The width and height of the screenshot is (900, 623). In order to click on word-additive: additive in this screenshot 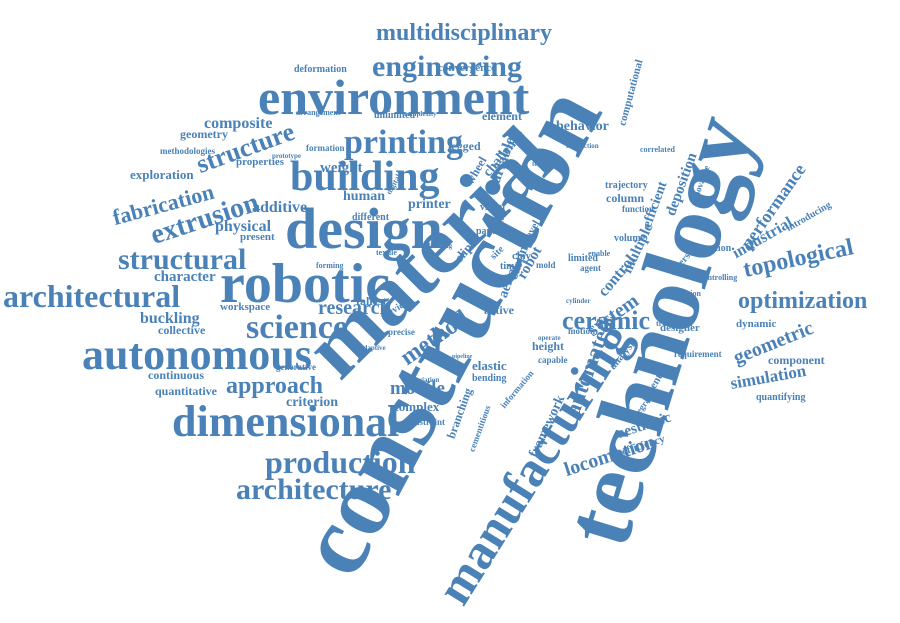, I will do `click(280, 207)`.